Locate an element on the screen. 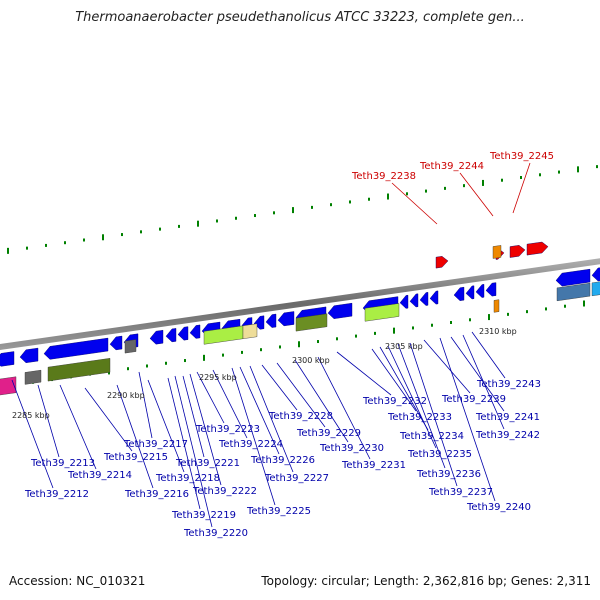 The height and width of the screenshot is (600, 600). gene-label: Teth39_2238 is located at coordinates (383, 176).